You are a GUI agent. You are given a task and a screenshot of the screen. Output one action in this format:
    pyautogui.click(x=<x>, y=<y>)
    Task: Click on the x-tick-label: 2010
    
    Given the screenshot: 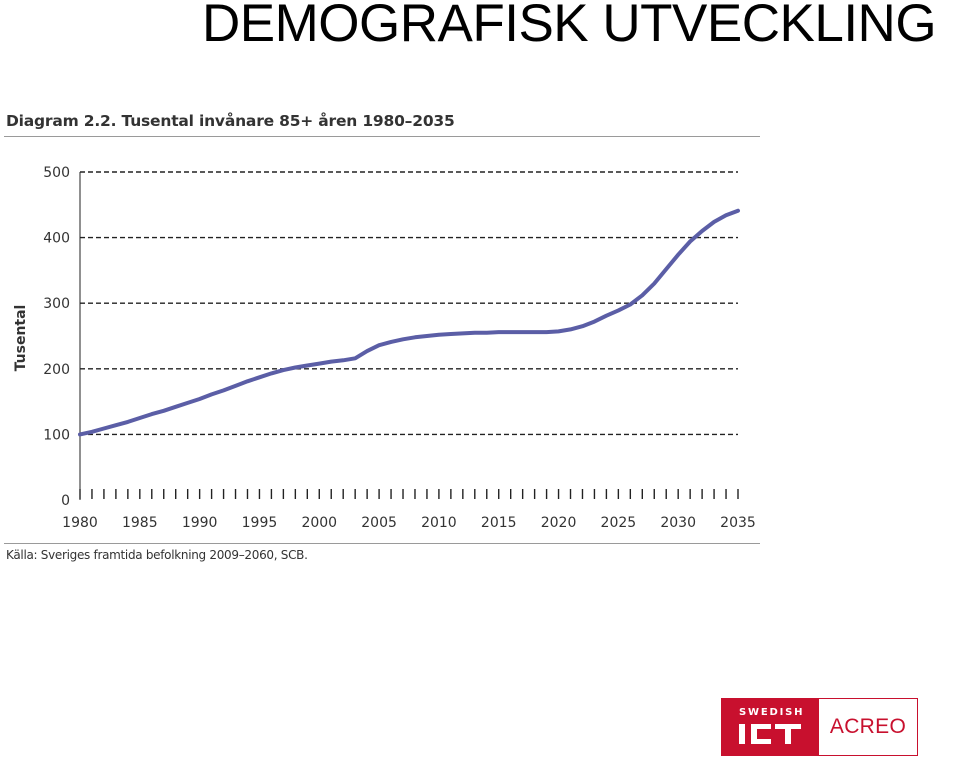 What is the action you would take?
    pyautogui.click(x=439, y=523)
    